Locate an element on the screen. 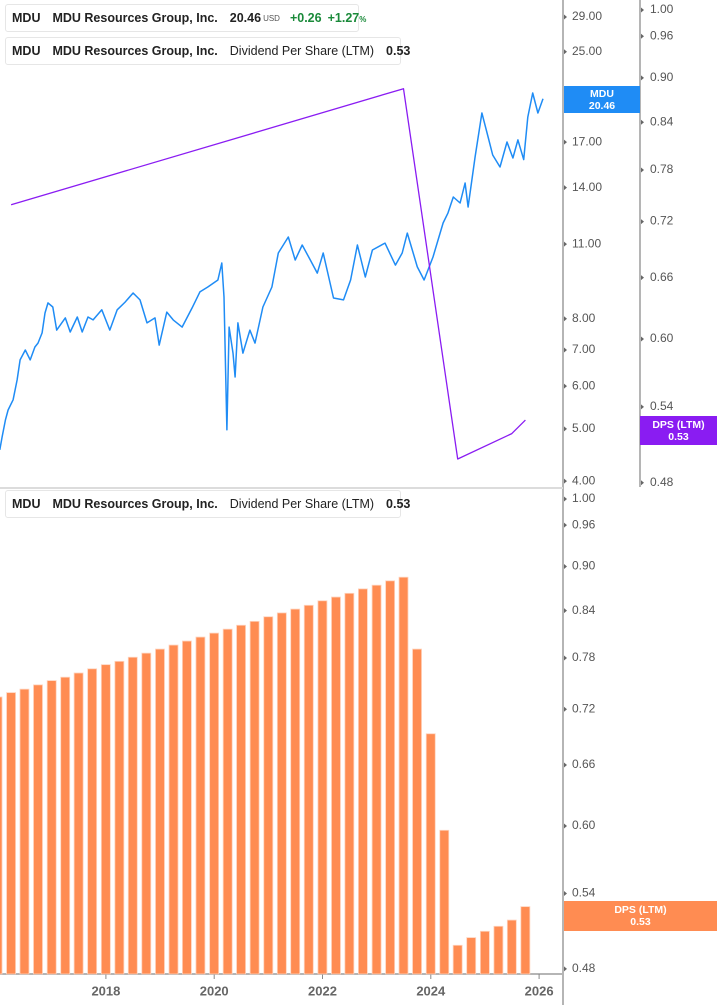 The height and width of the screenshot is (1005, 717). dps-tick-label: 0.72 is located at coordinates (662, 221).